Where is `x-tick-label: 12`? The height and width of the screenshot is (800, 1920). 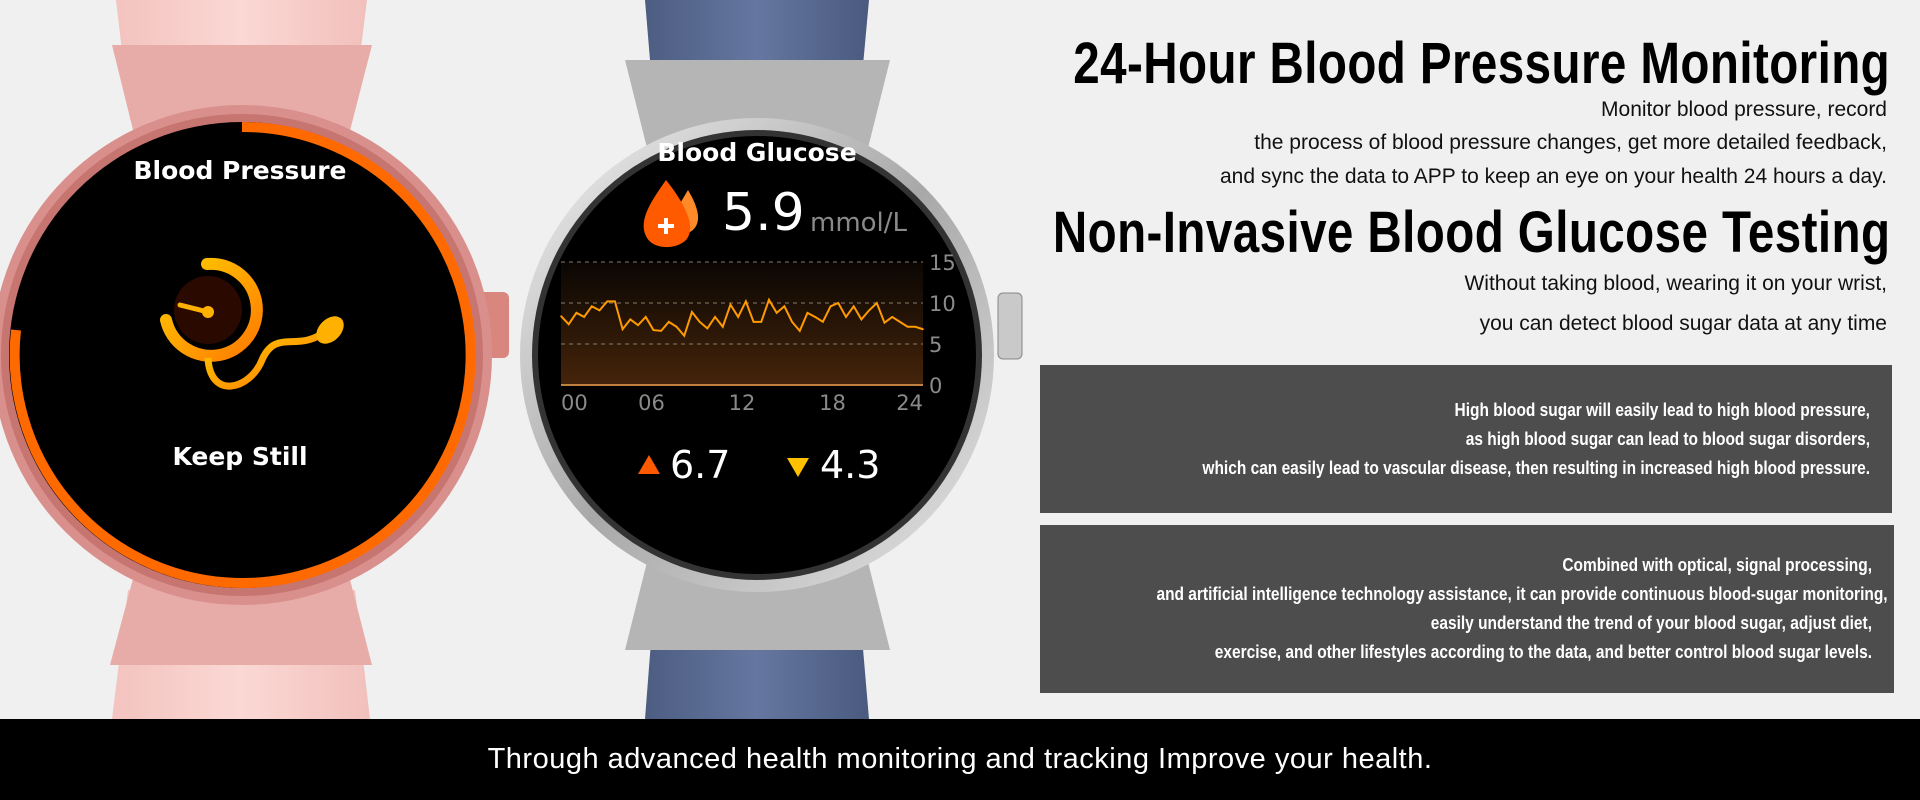 x-tick-label: 12 is located at coordinates (742, 403).